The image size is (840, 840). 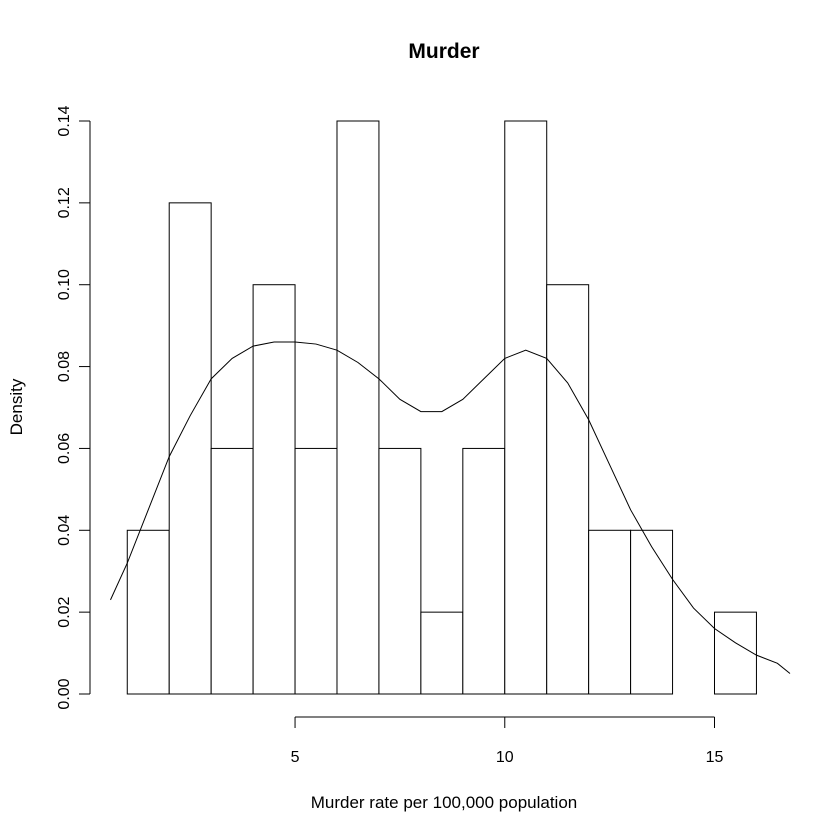 What do you see at coordinates (444, 802) in the screenshot?
I see `x-axis-label: Murder rate per 100,000 population` at bounding box center [444, 802].